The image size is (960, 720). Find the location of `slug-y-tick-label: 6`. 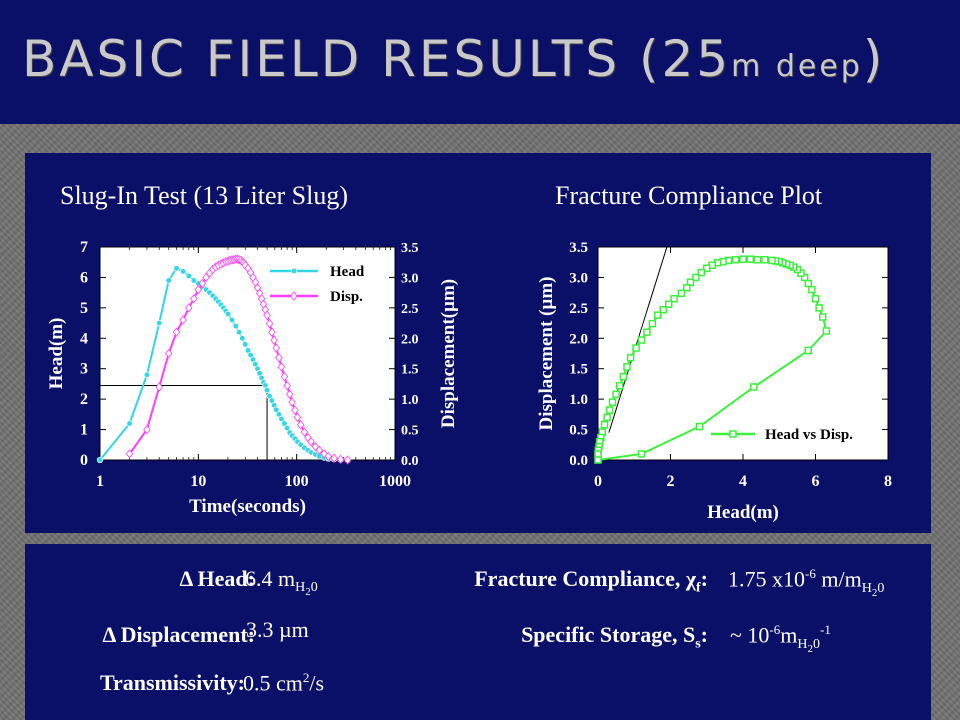

slug-y-tick-label: 6 is located at coordinates (84, 277).